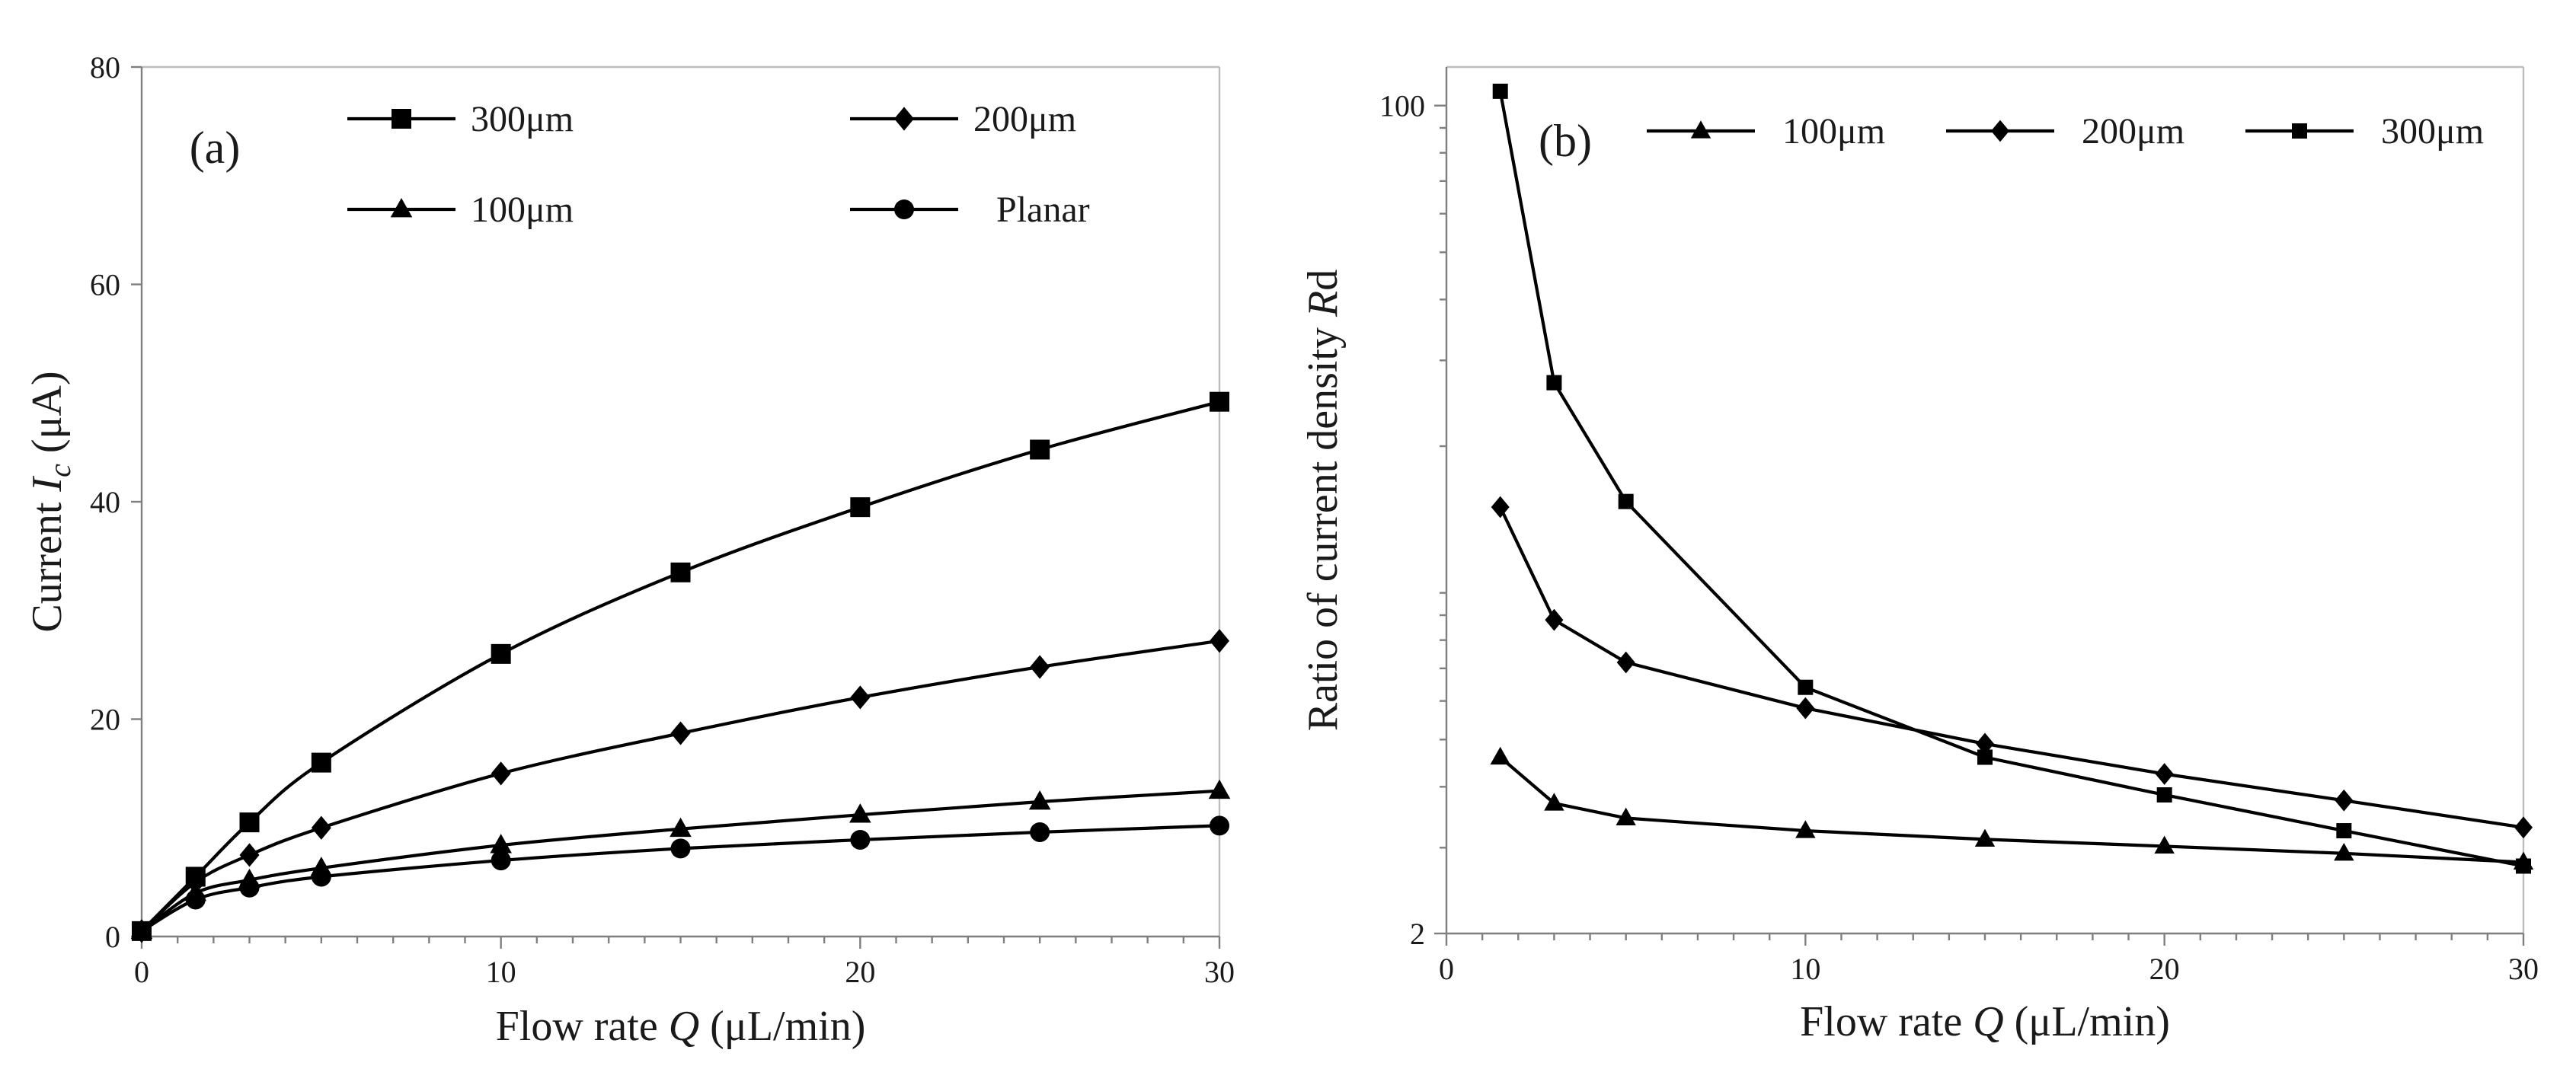 Image resolution: width=2576 pixels, height=1069 pixels. I want to click on panel-a-line-200μm, so click(680, 786).